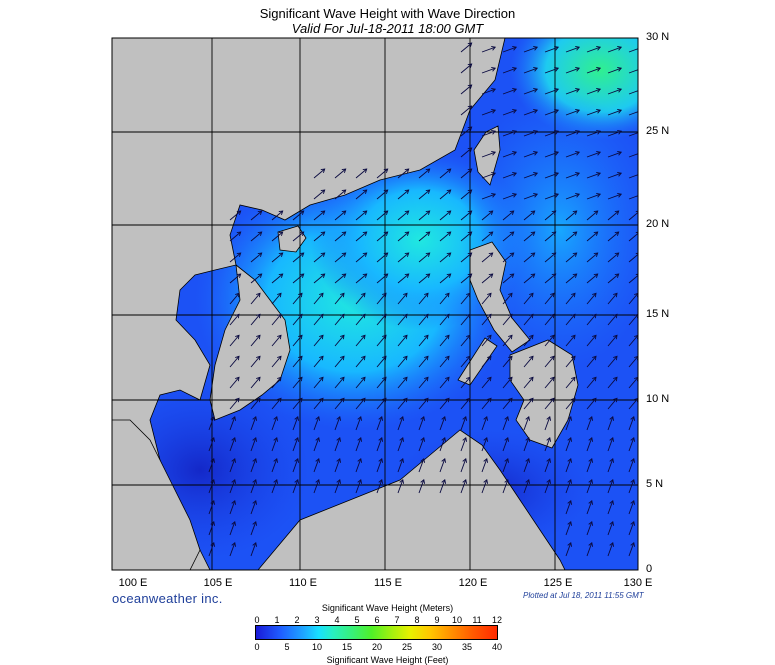 Image resolution: width=775 pixels, height=665 pixels. Describe the element at coordinates (377, 620) in the screenshot. I see `colorbar-tick-meters: 6` at that location.